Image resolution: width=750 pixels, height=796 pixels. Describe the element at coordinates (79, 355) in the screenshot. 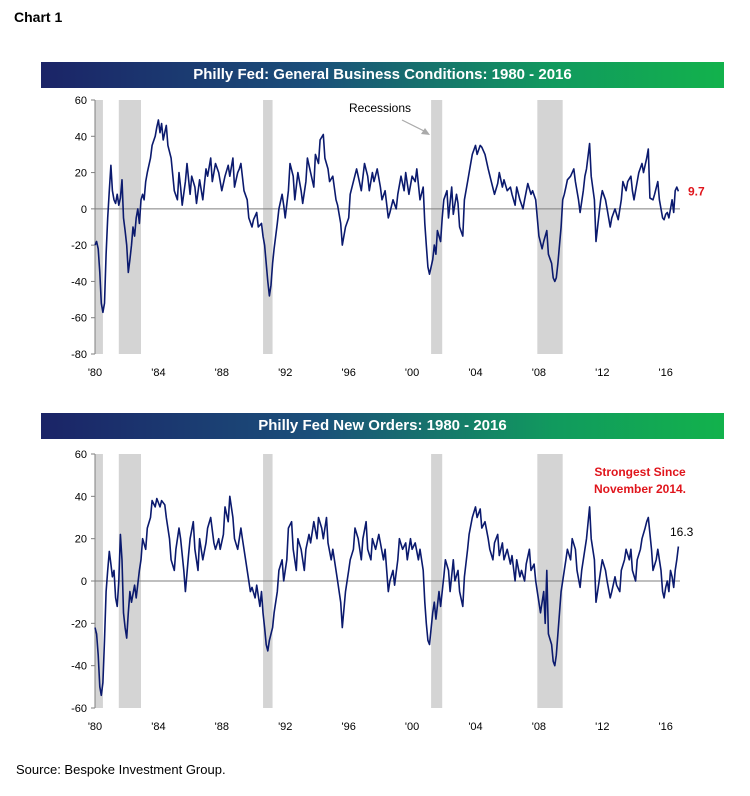

I see `y-tick-label: -80` at that location.